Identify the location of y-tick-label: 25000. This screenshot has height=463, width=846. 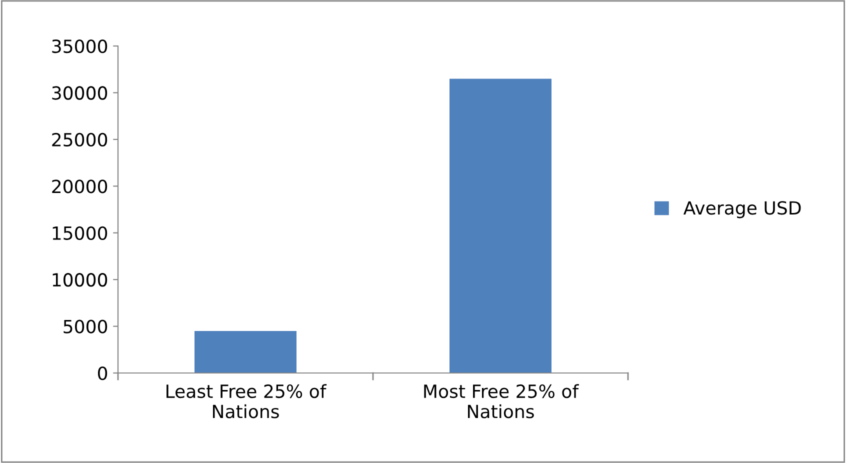
(80, 139).